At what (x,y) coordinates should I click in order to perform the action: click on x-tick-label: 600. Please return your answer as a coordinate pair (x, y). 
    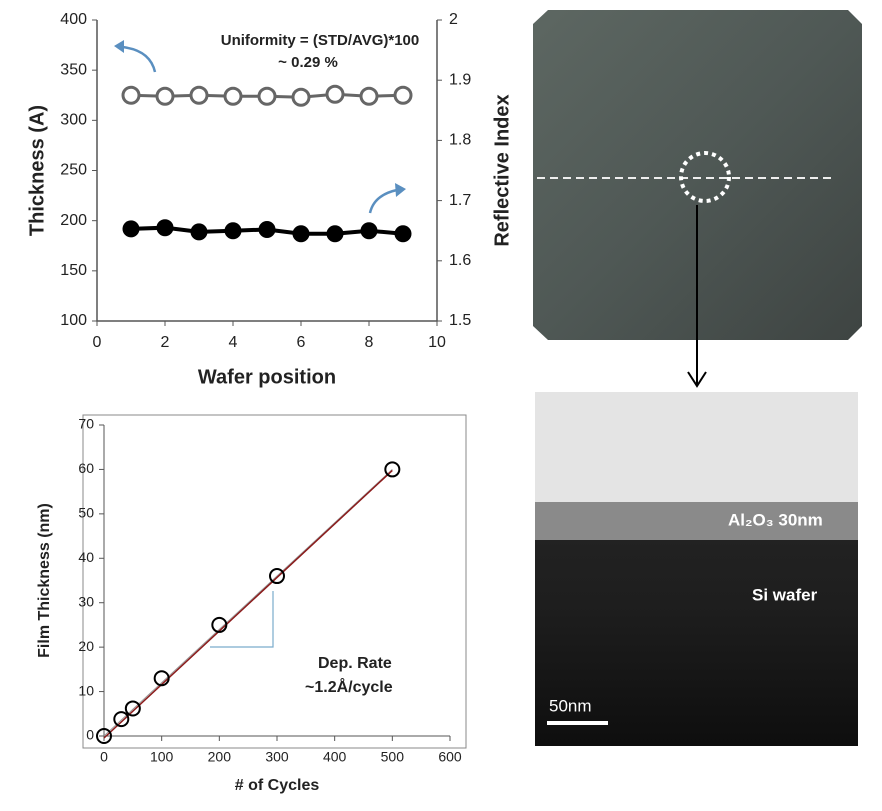
    Looking at the image, I should click on (450, 757).